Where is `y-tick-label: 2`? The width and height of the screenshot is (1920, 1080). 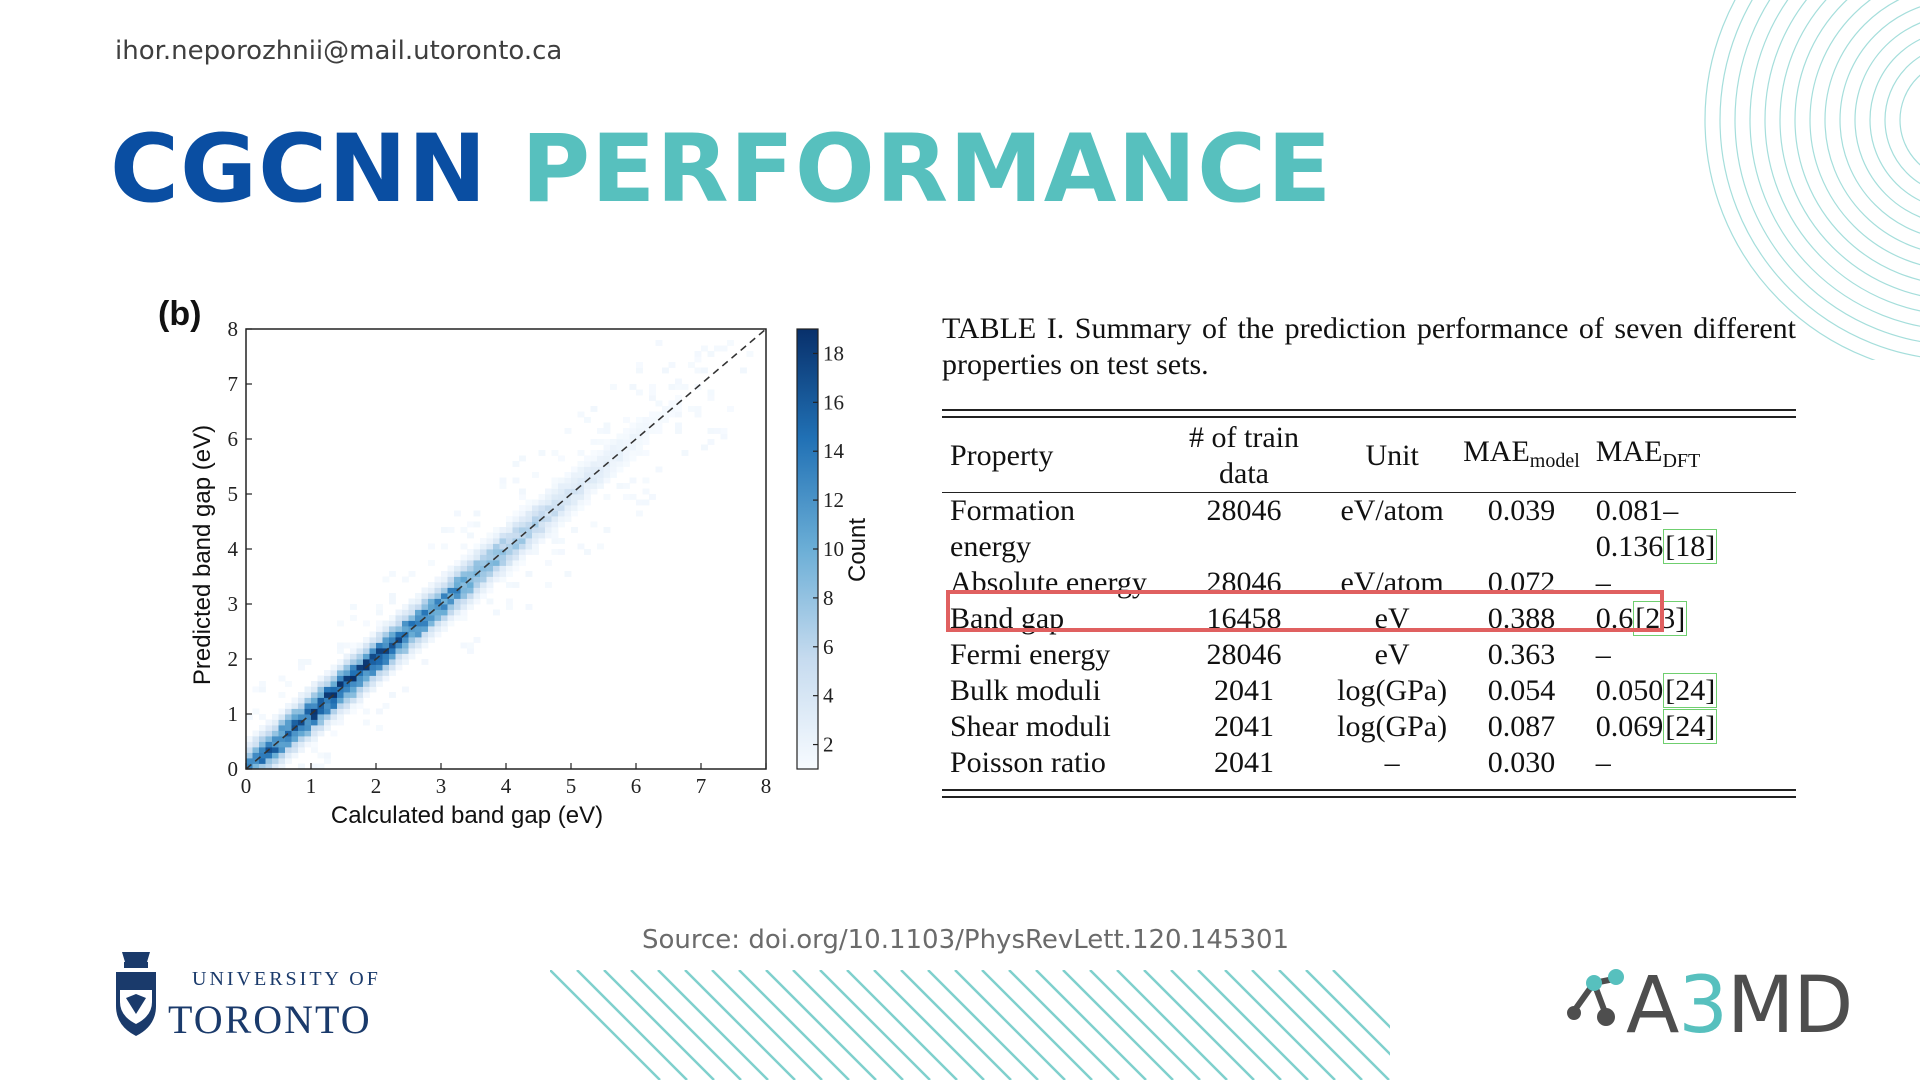 y-tick-label: 2 is located at coordinates (233, 659).